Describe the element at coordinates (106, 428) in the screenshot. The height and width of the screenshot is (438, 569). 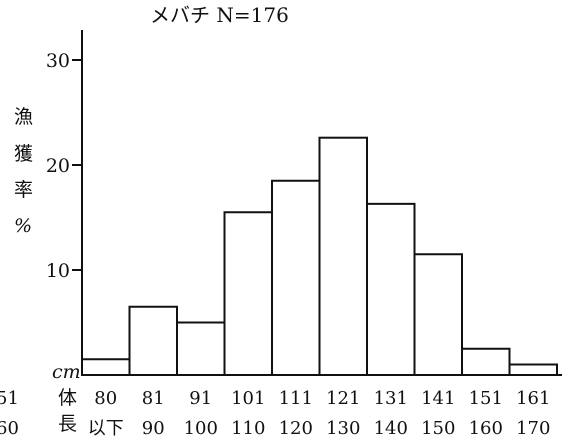
I see `x-tick-label-bottom: 以下` at that location.